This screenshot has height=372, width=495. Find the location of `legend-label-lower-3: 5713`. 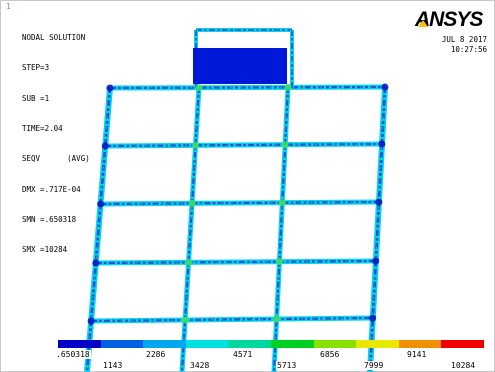

legend-label-lower-3: 5713 is located at coordinates (287, 365).